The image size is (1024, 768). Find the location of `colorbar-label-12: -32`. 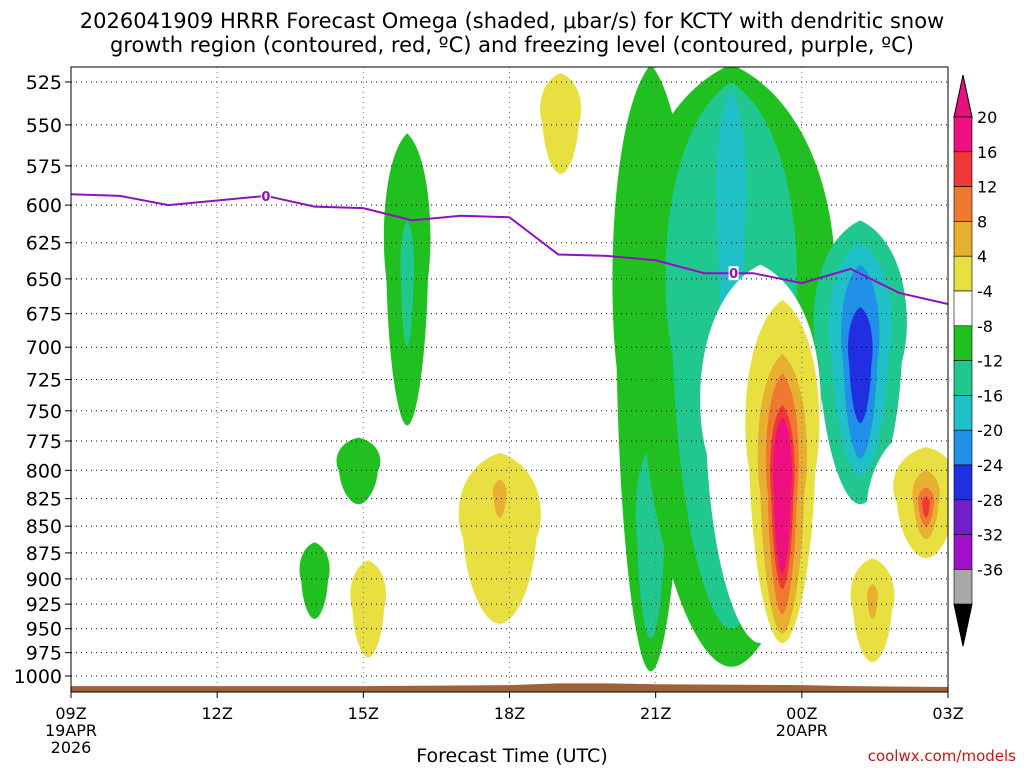

colorbar-label-12: -32 is located at coordinates (990, 535).